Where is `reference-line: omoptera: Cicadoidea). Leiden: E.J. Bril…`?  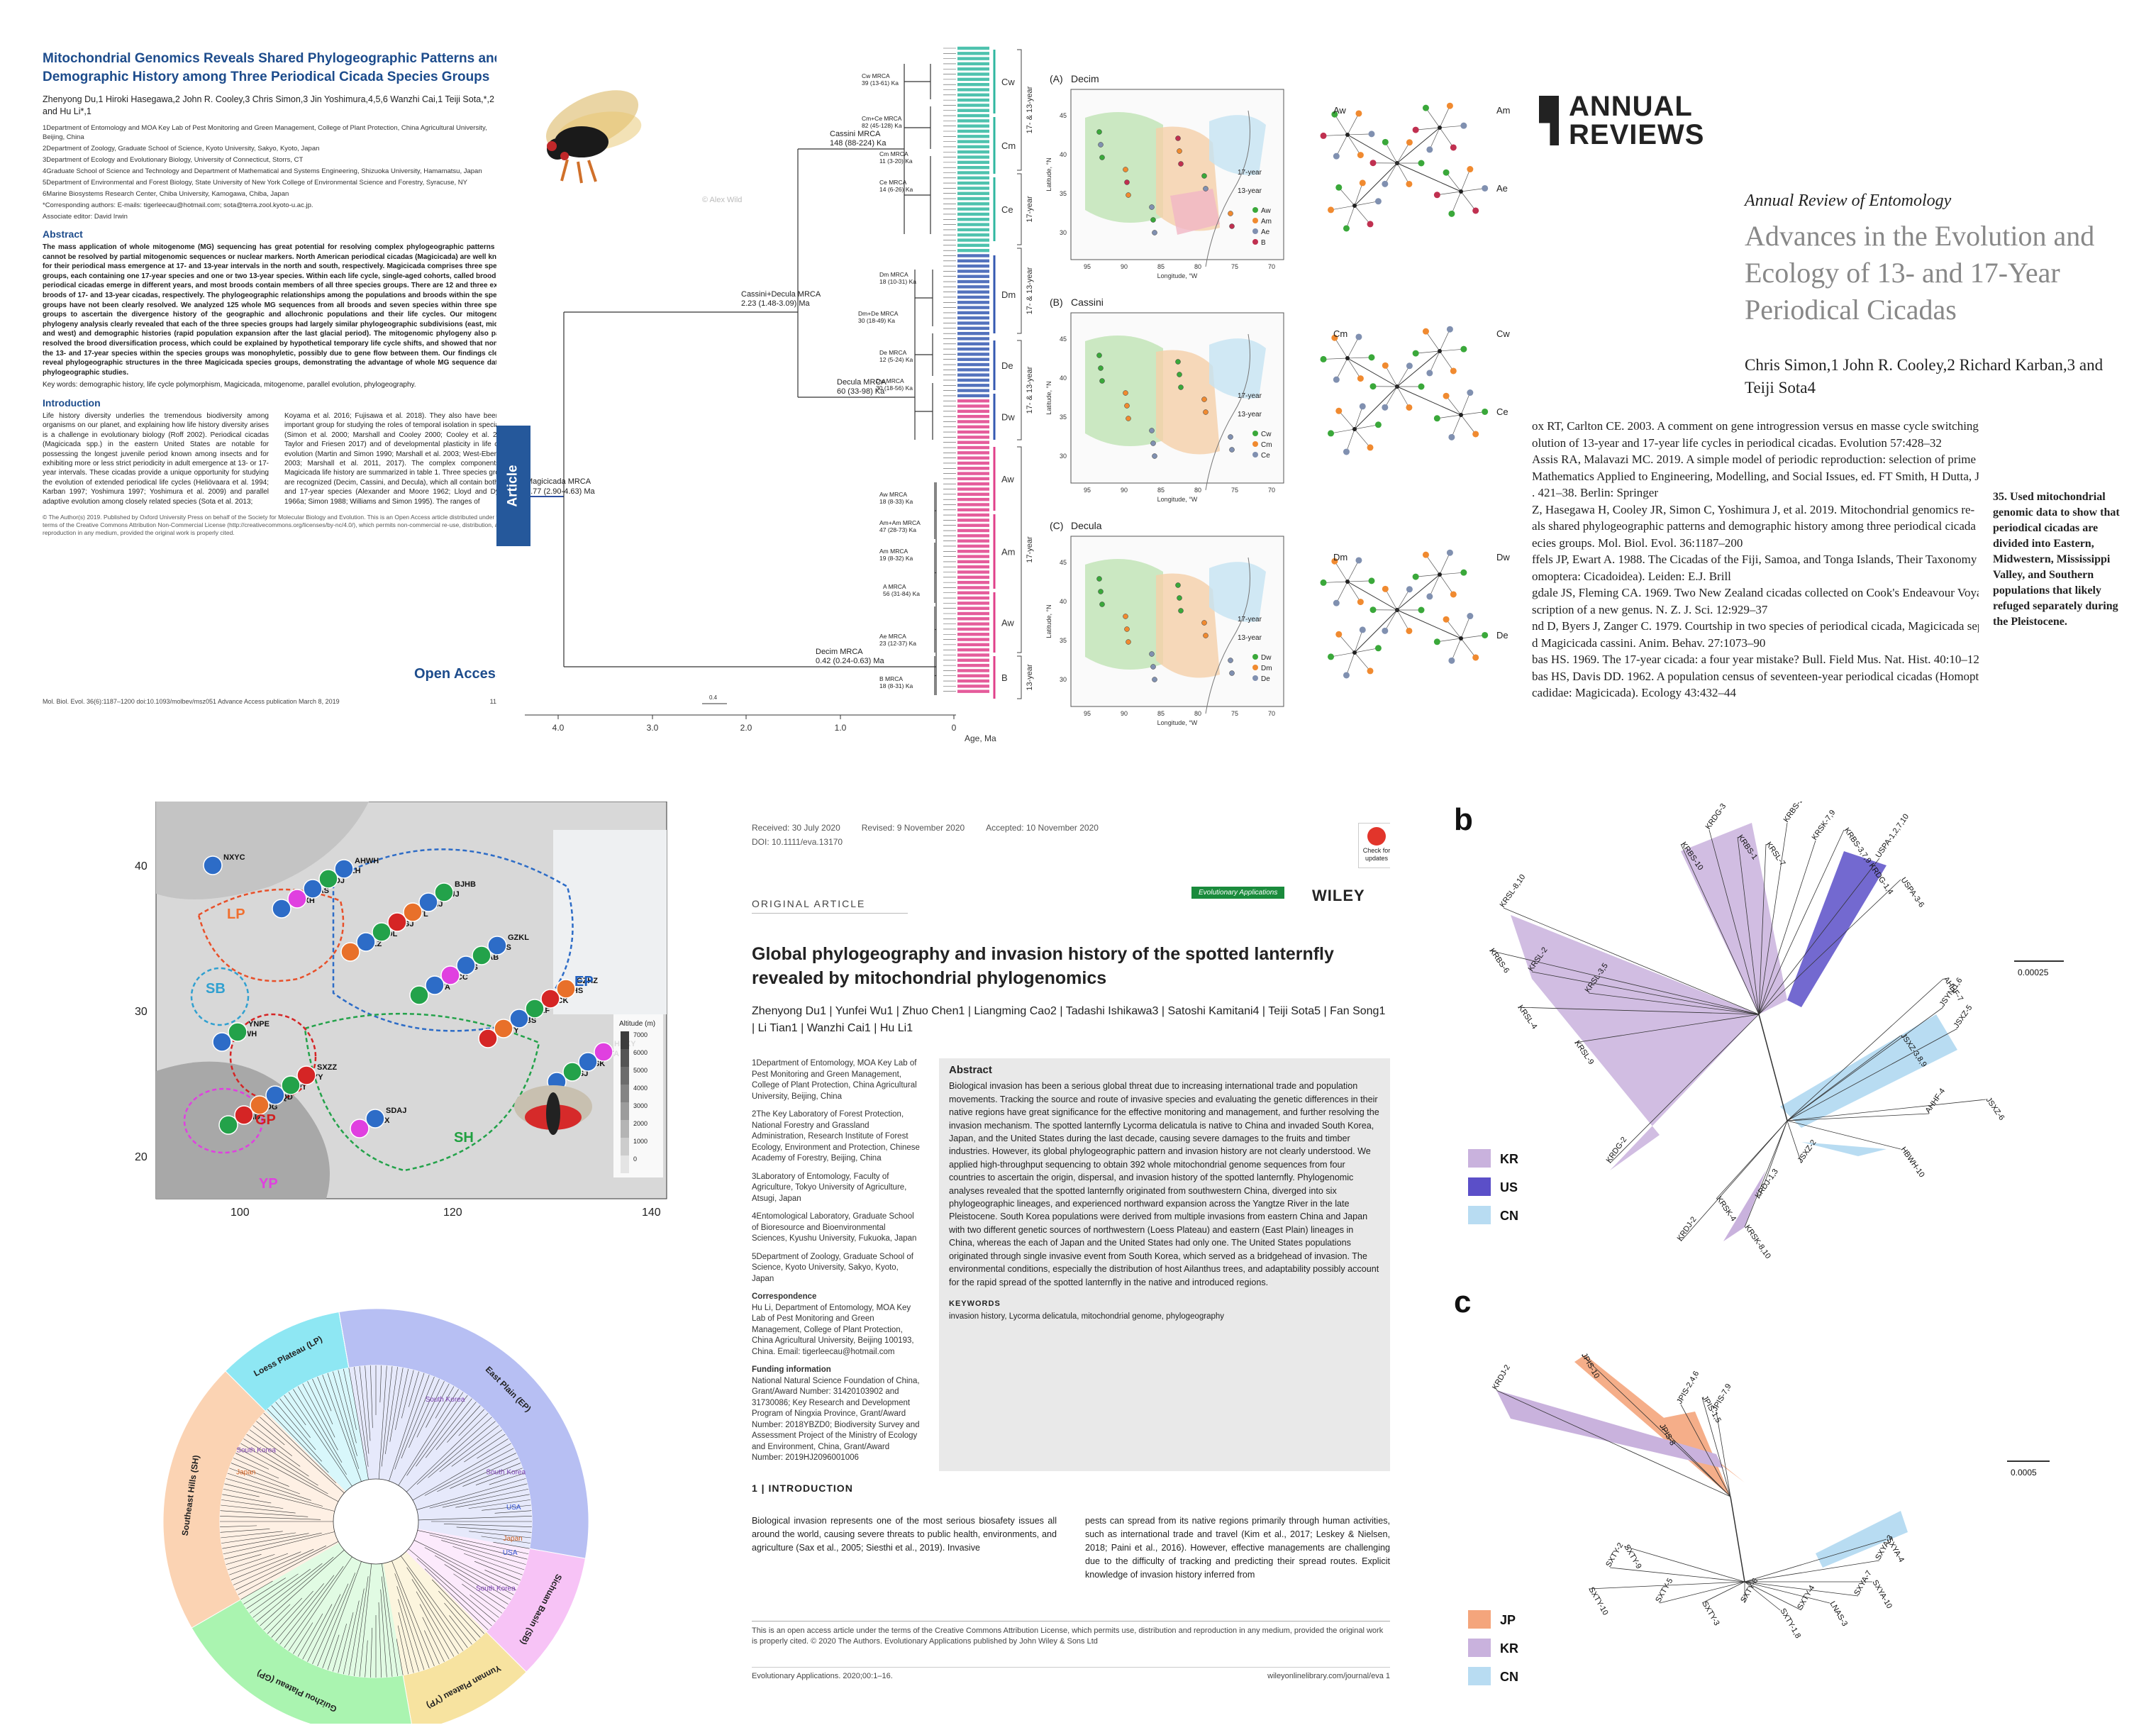 reference-line: omoptera: Cicadoidea). Leiden: E.J. Bril… is located at coordinates (1632, 576).